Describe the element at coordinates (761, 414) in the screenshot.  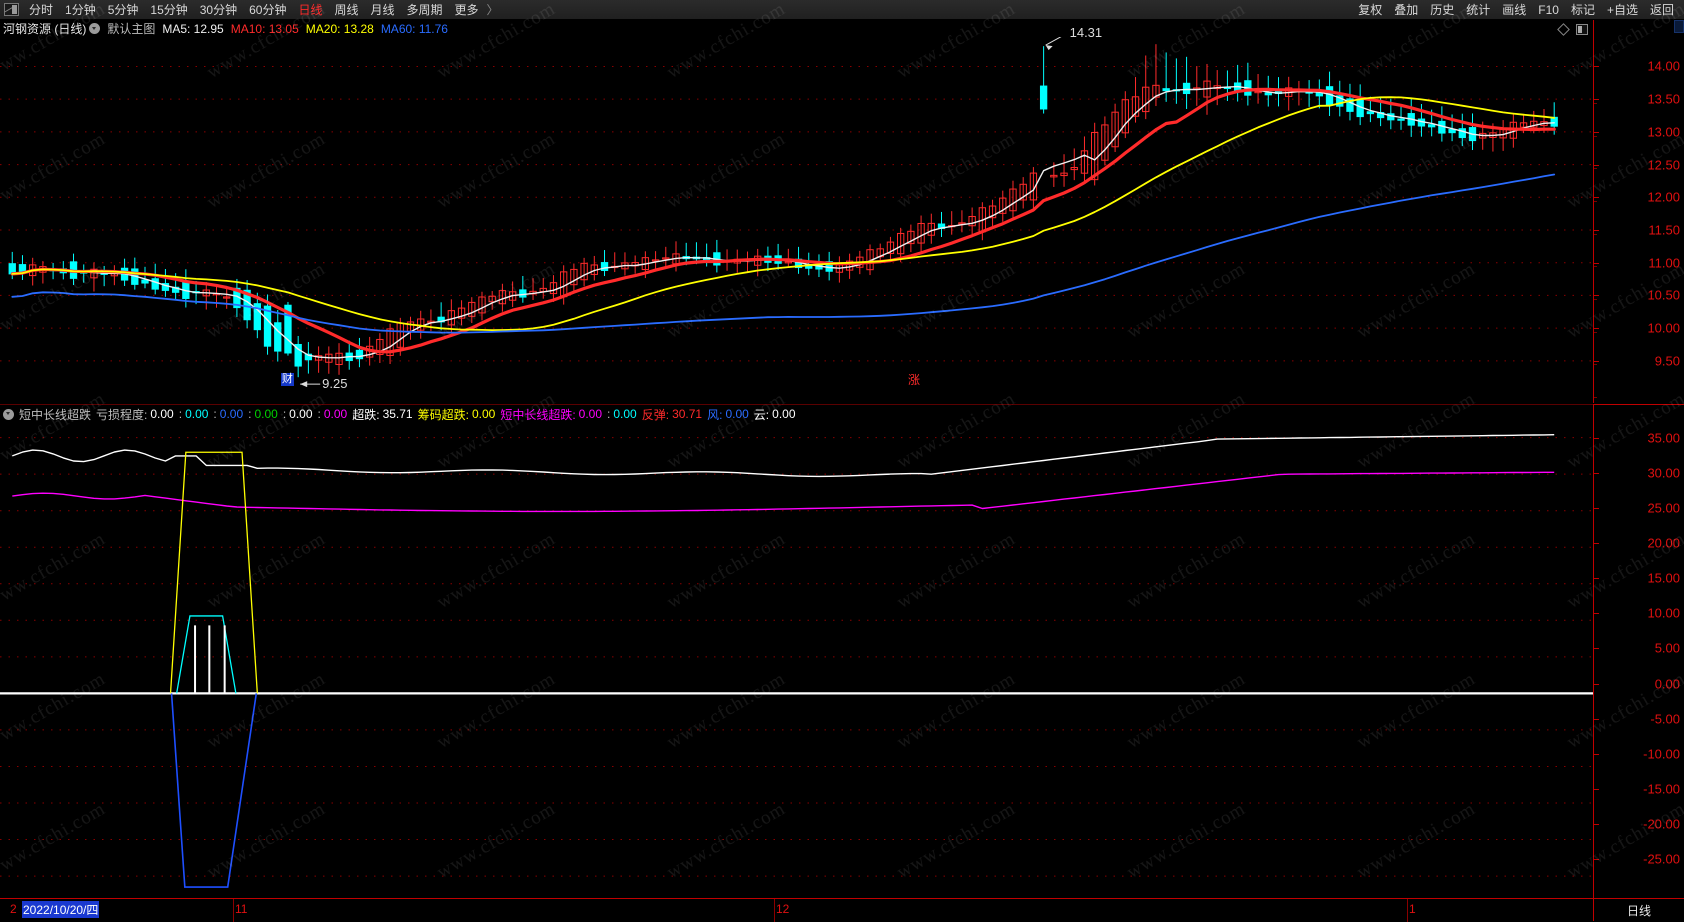
I see `indicator-item-label-12: 云:` at that location.